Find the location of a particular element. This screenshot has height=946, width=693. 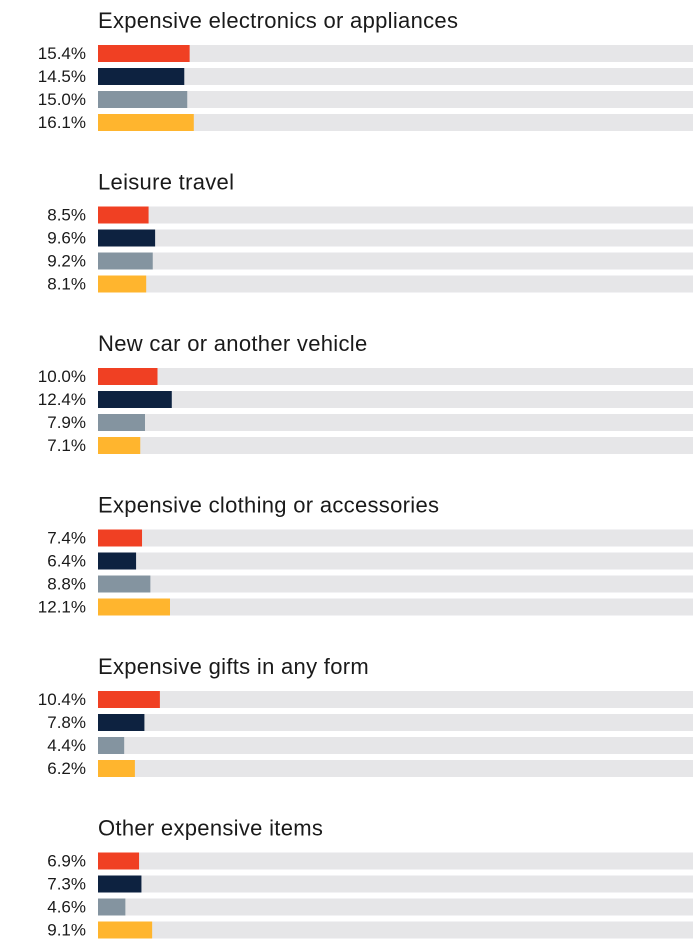

value-label: 7.1% is located at coordinates (66, 445).